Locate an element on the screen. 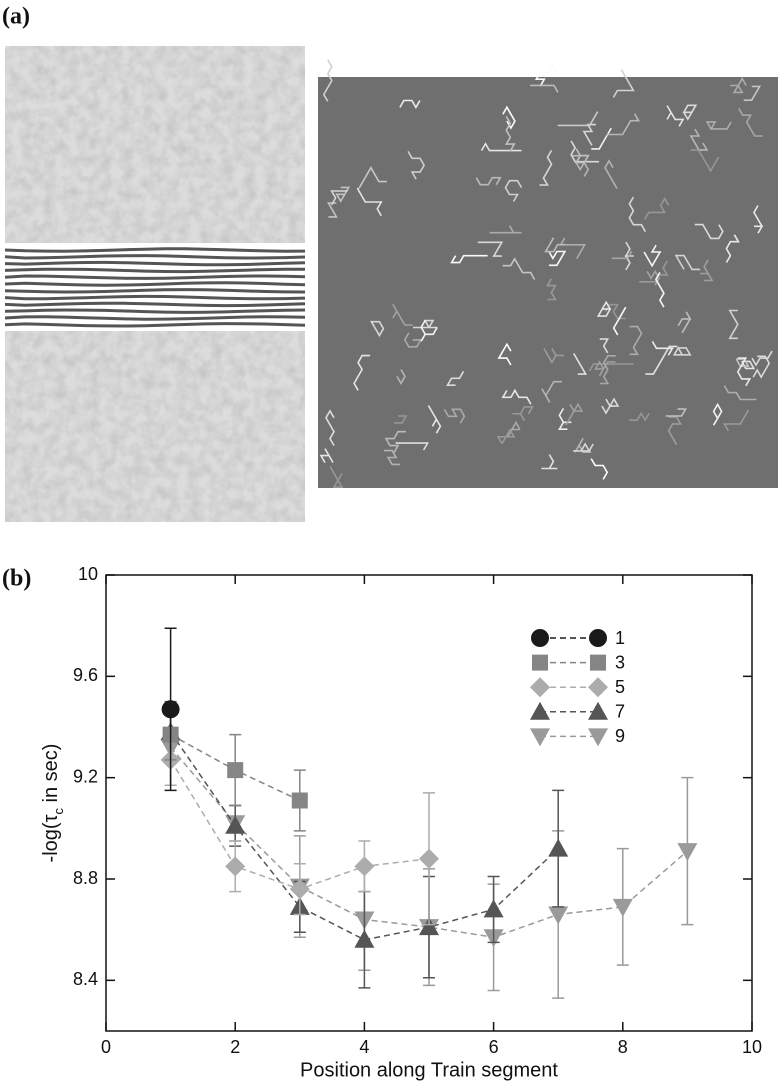 The height and width of the screenshot is (1087, 782). panel-label: (b) is located at coordinates (16, 579).